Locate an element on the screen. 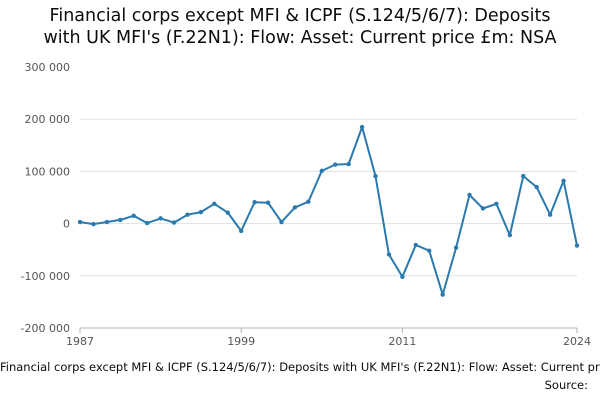 Image resolution: width=600 pixels, height=400 pixels. x-axis: 1987 1999 2011 2024 is located at coordinates (328, 337).